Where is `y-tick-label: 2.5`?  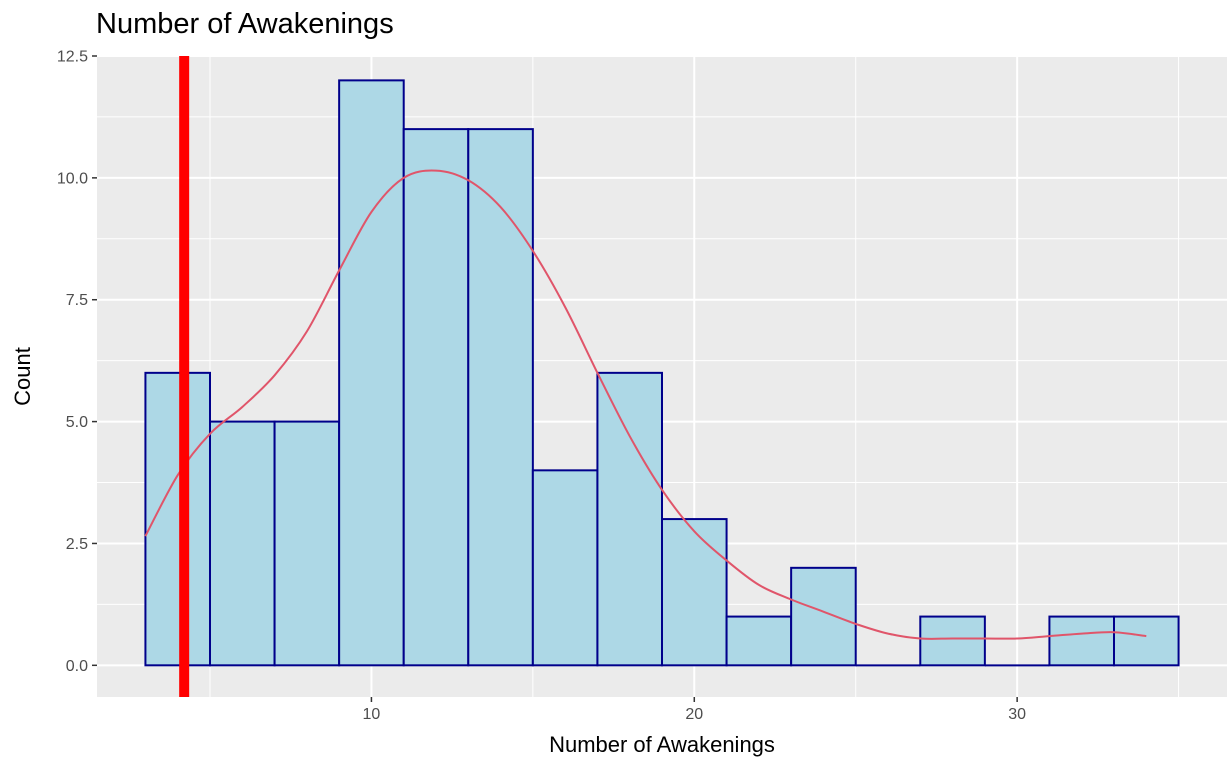 y-tick-label: 2.5 is located at coordinates (77, 544).